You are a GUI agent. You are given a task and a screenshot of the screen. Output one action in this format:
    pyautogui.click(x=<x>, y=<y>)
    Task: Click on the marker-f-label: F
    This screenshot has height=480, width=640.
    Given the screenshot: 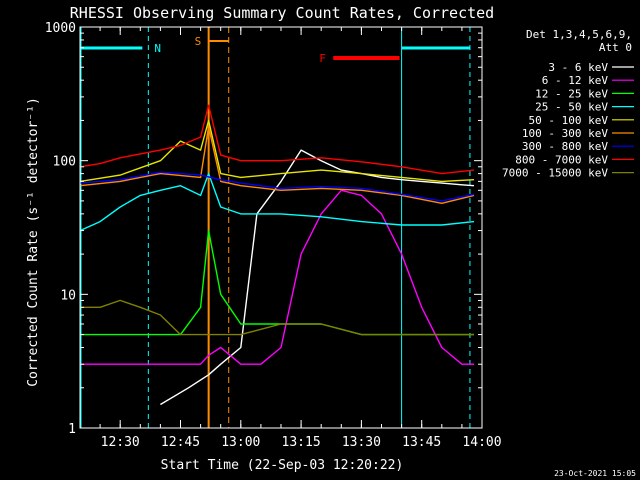 What is the action you would take?
    pyautogui.click(x=322, y=58)
    